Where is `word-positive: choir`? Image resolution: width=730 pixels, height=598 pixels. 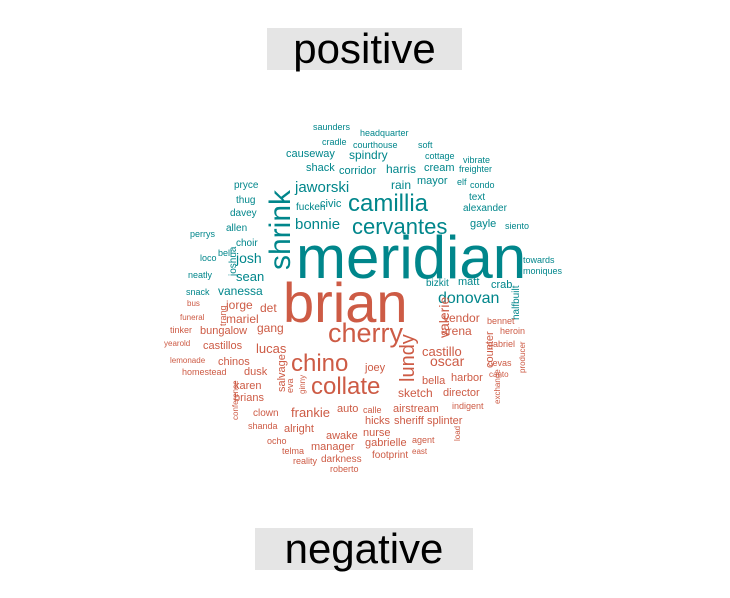
word-positive: choir is located at coordinates (247, 243).